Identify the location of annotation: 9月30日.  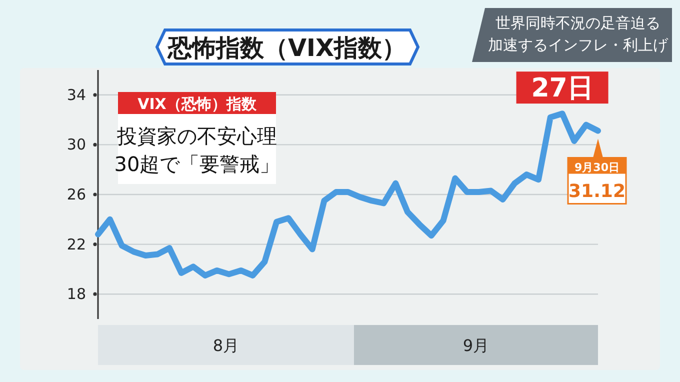
(597, 167).